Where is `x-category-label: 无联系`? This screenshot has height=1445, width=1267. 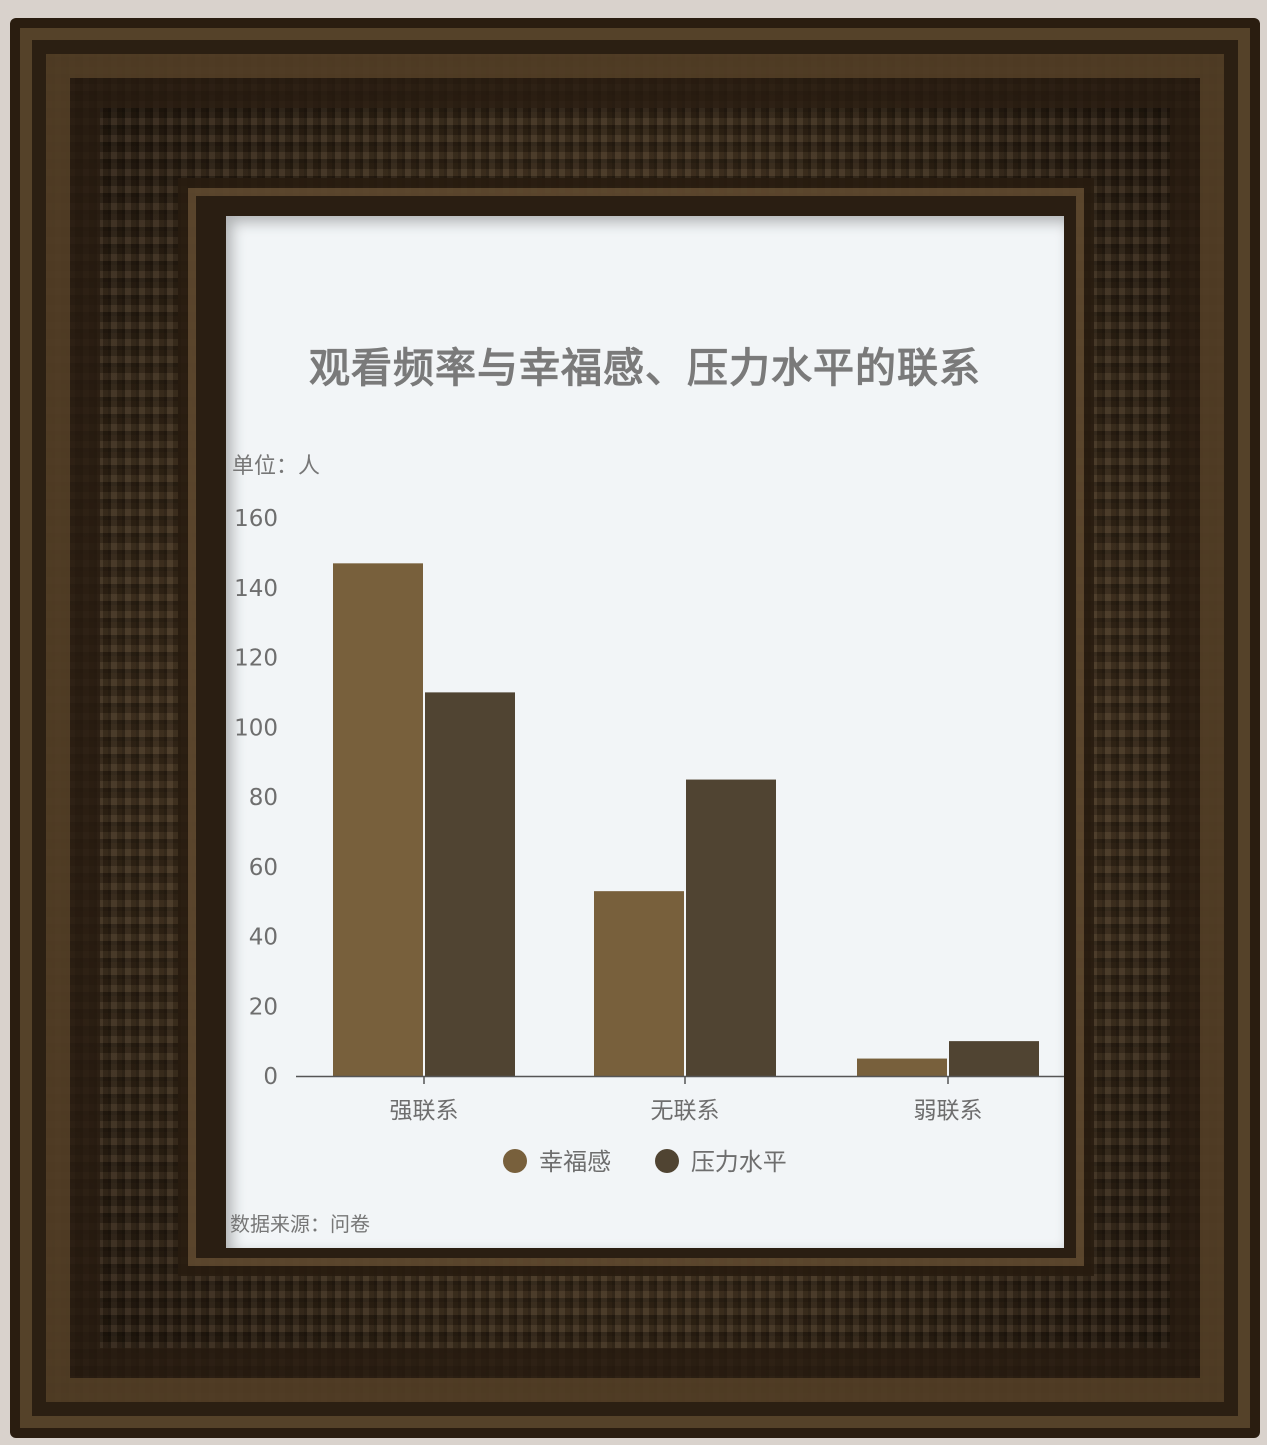
x-category-label: 无联系 is located at coordinates (685, 1111).